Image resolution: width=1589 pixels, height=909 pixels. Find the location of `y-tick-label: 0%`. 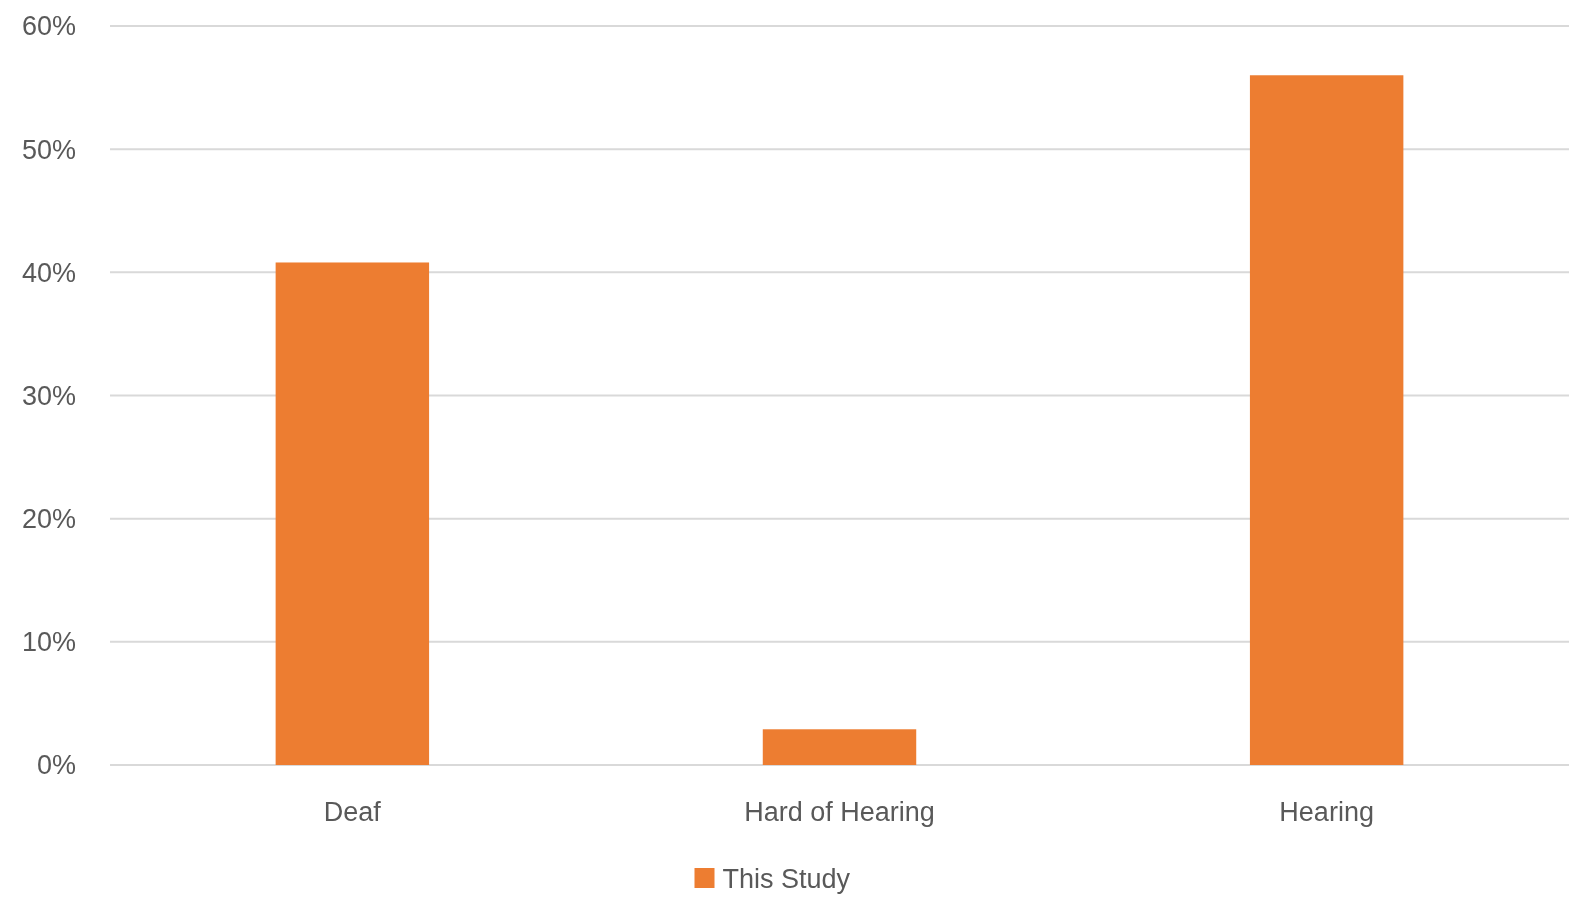

y-tick-label: 0% is located at coordinates (56, 765).